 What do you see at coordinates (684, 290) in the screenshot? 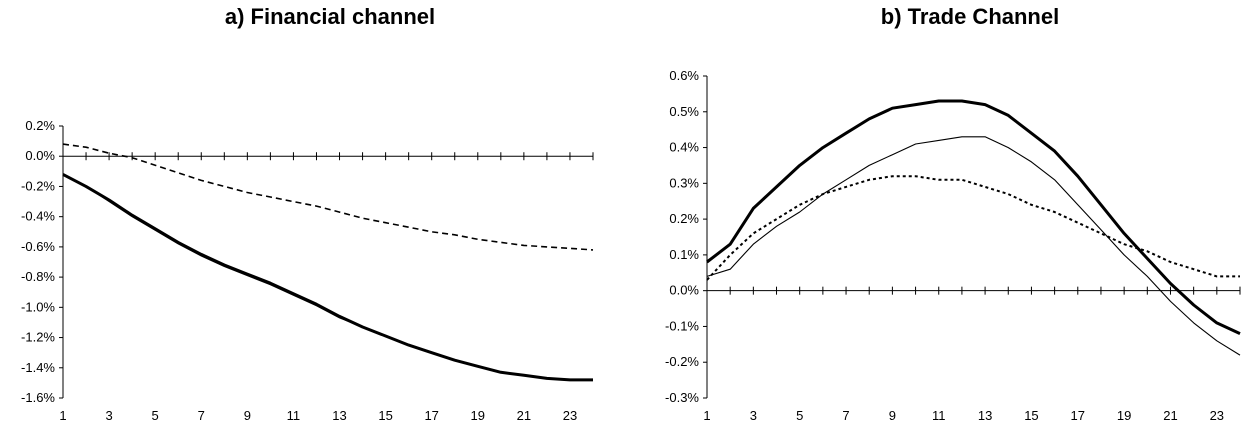
I see `trade-y-tick-label: 0.0%` at bounding box center [684, 290].